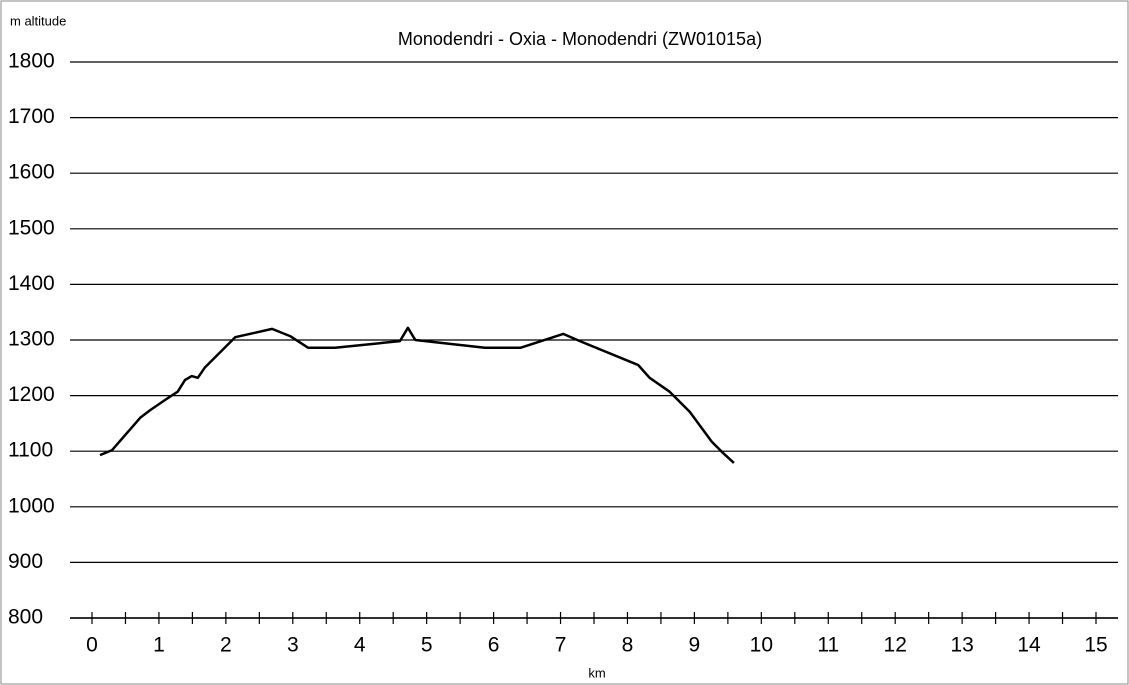 The height and width of the screenshot is (685, 1129). I want to click on x-tick-label: 4, so click(360, 645).